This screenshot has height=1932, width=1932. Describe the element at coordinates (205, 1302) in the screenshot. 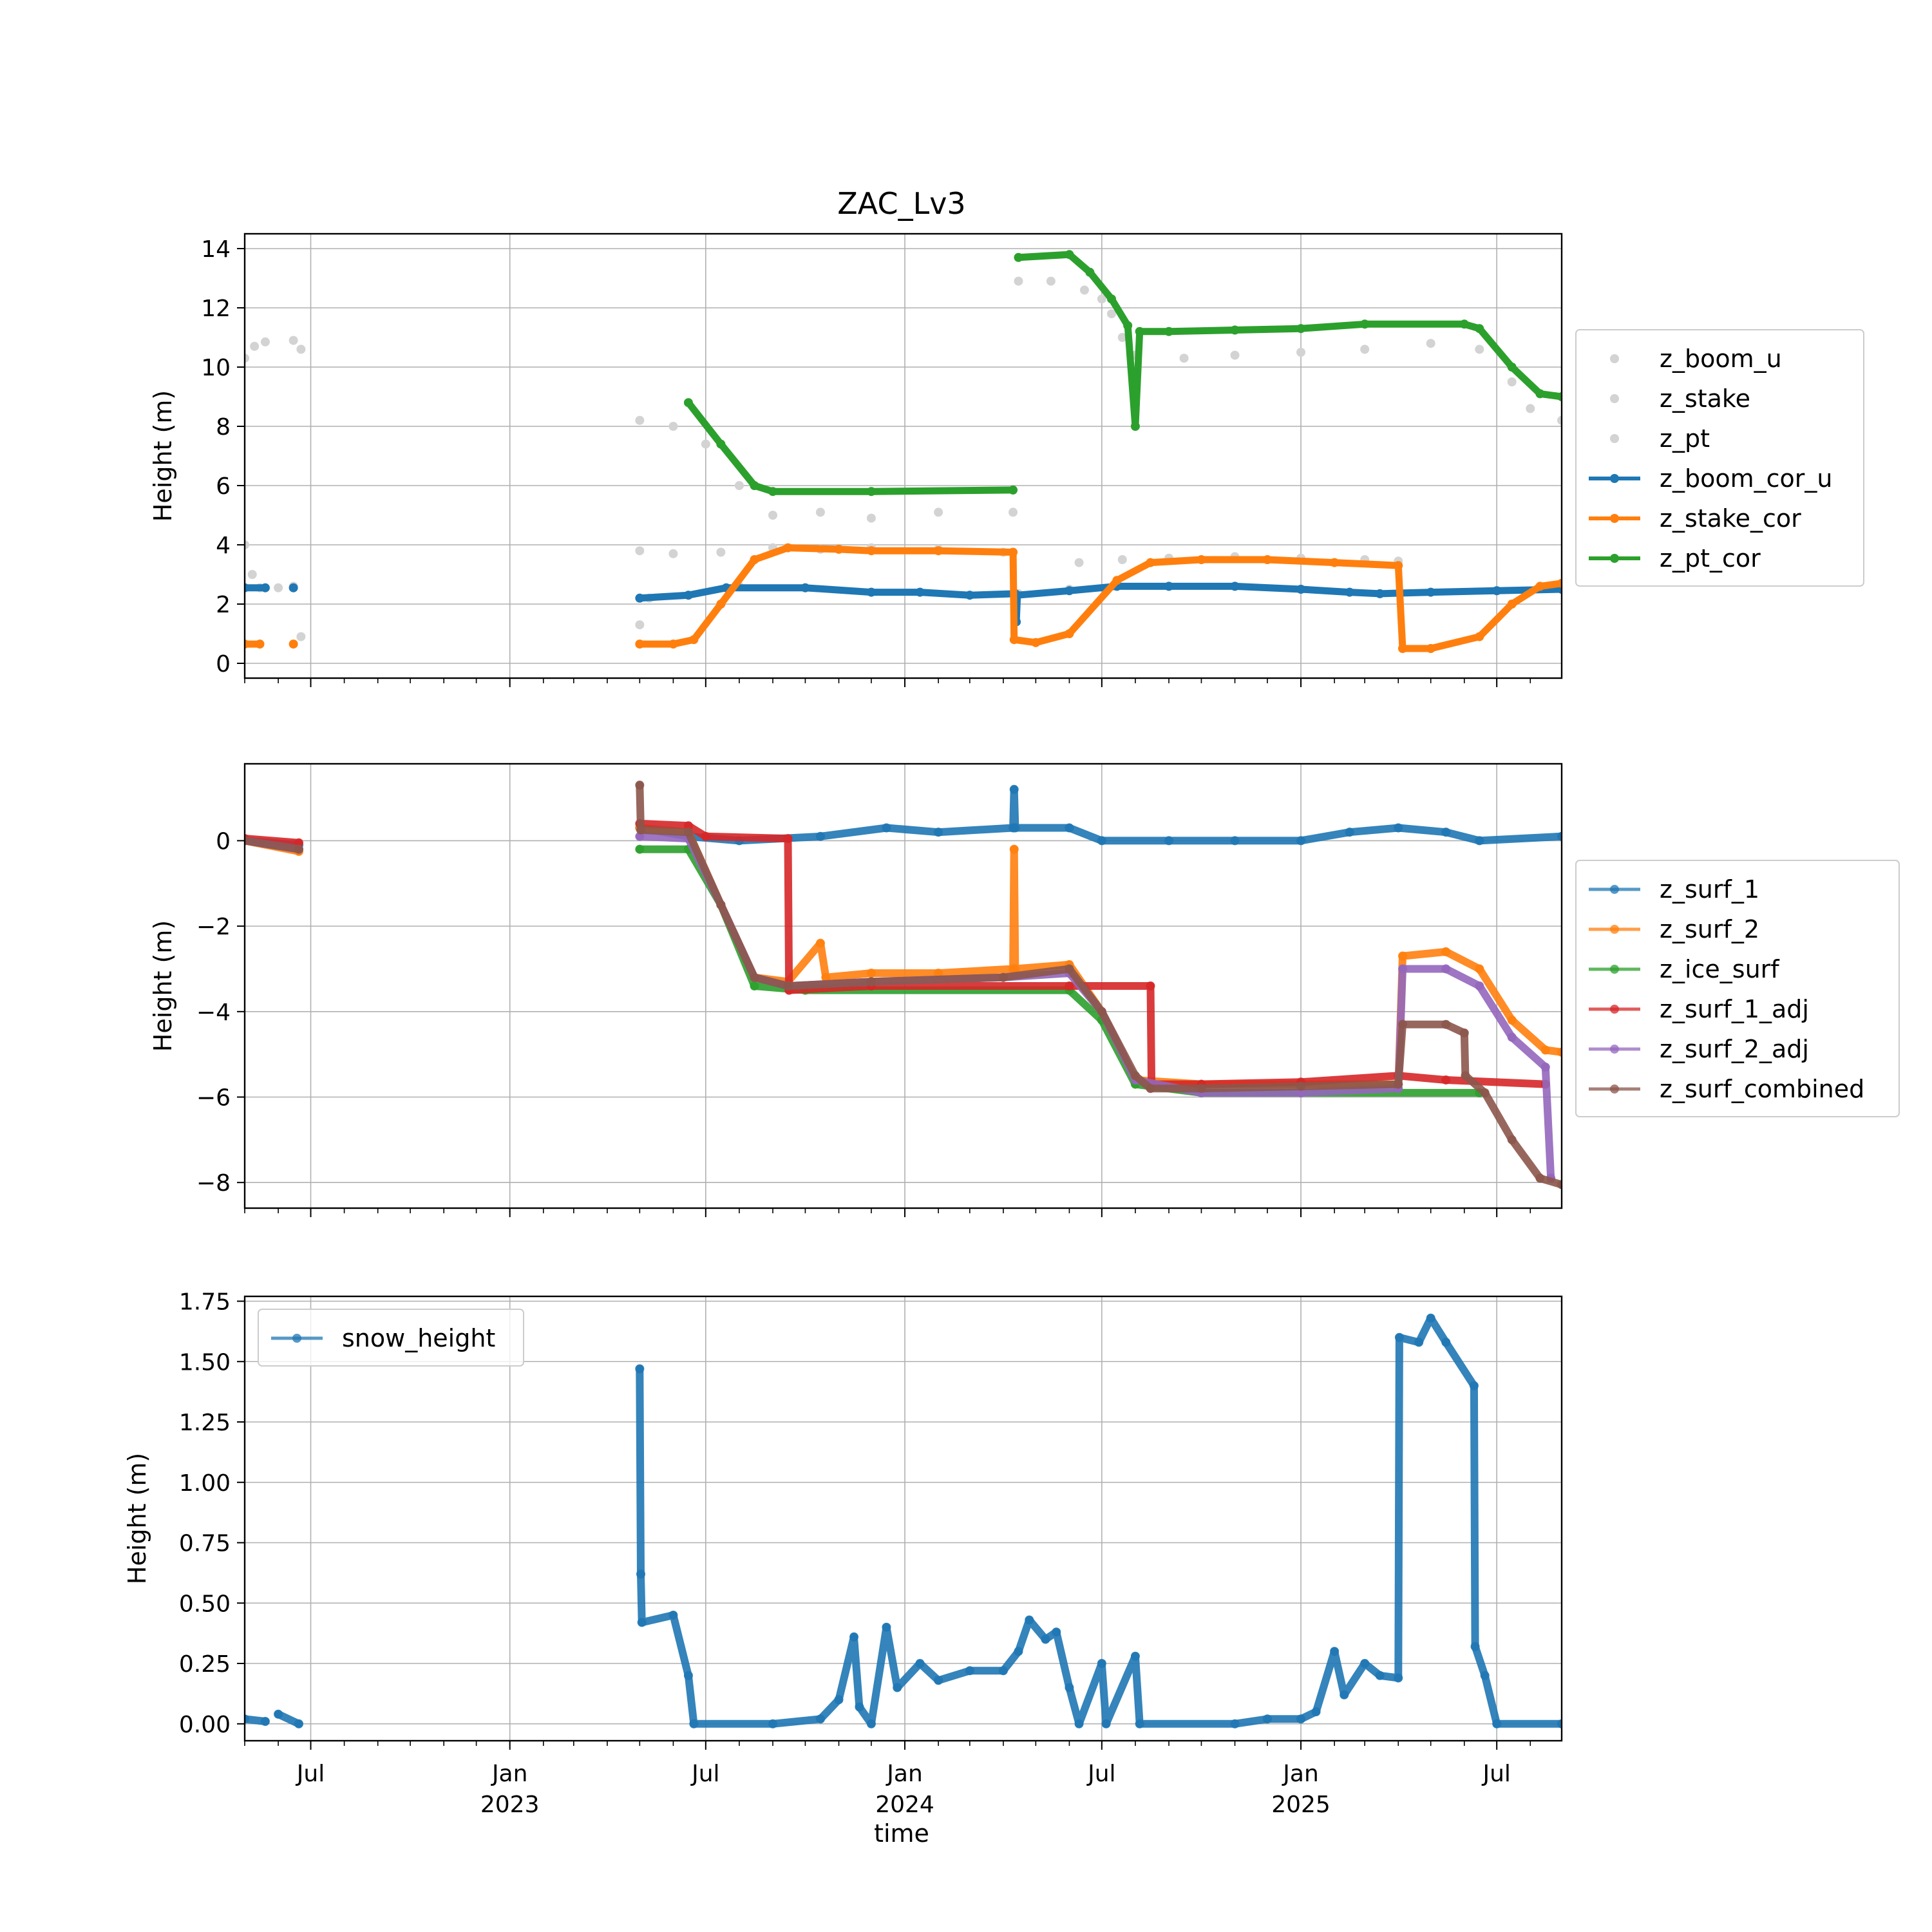

I see `y-tick-label: 1.75` at that location.